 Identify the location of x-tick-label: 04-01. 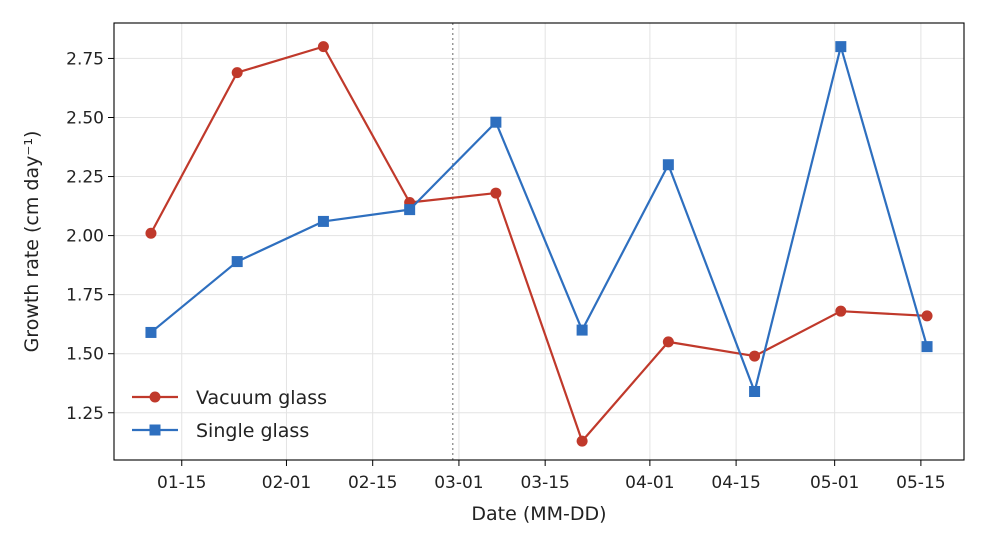
(649, 483).